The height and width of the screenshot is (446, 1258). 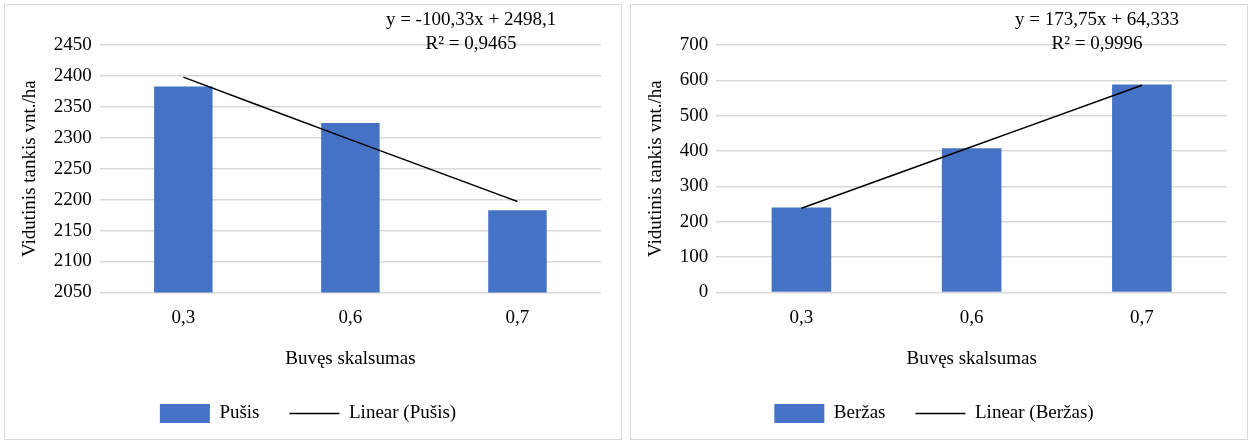 What do you see at coordinates (72, 229) in the screenshot?
I see `y-tick-label: 2150` at bounding box center [72, 229].